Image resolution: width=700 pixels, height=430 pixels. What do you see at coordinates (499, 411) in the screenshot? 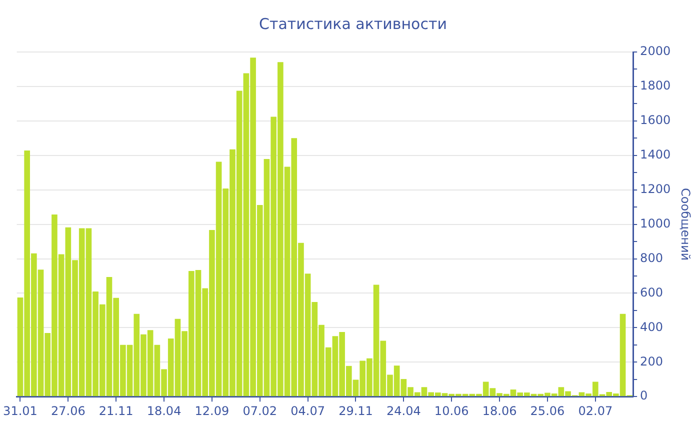
I see `x-tick-label: 18.06` at bounding box center [499, 411].